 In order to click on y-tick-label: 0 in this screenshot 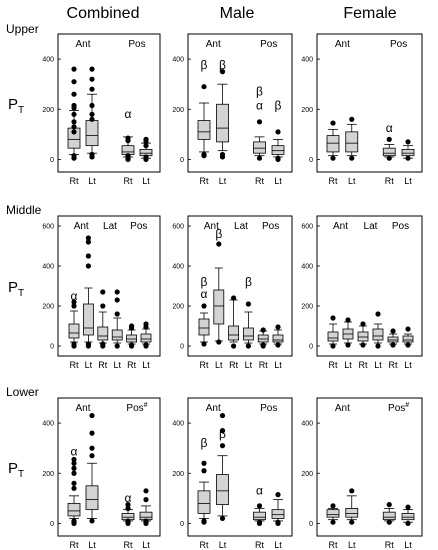, I will do `click(52, 160)`.